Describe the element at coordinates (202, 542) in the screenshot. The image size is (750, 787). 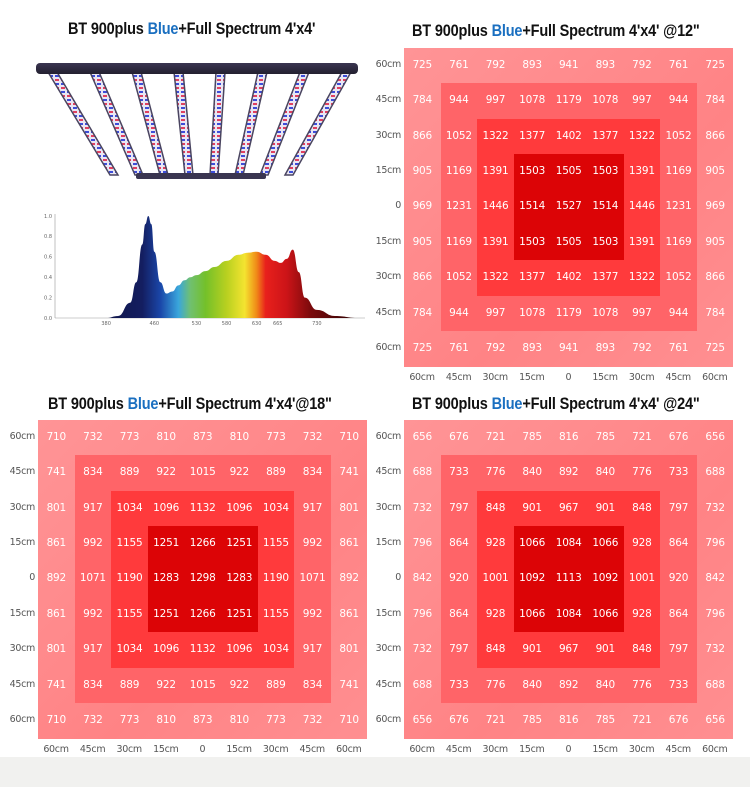
I see `heatmap-cell: 1266` at that location.